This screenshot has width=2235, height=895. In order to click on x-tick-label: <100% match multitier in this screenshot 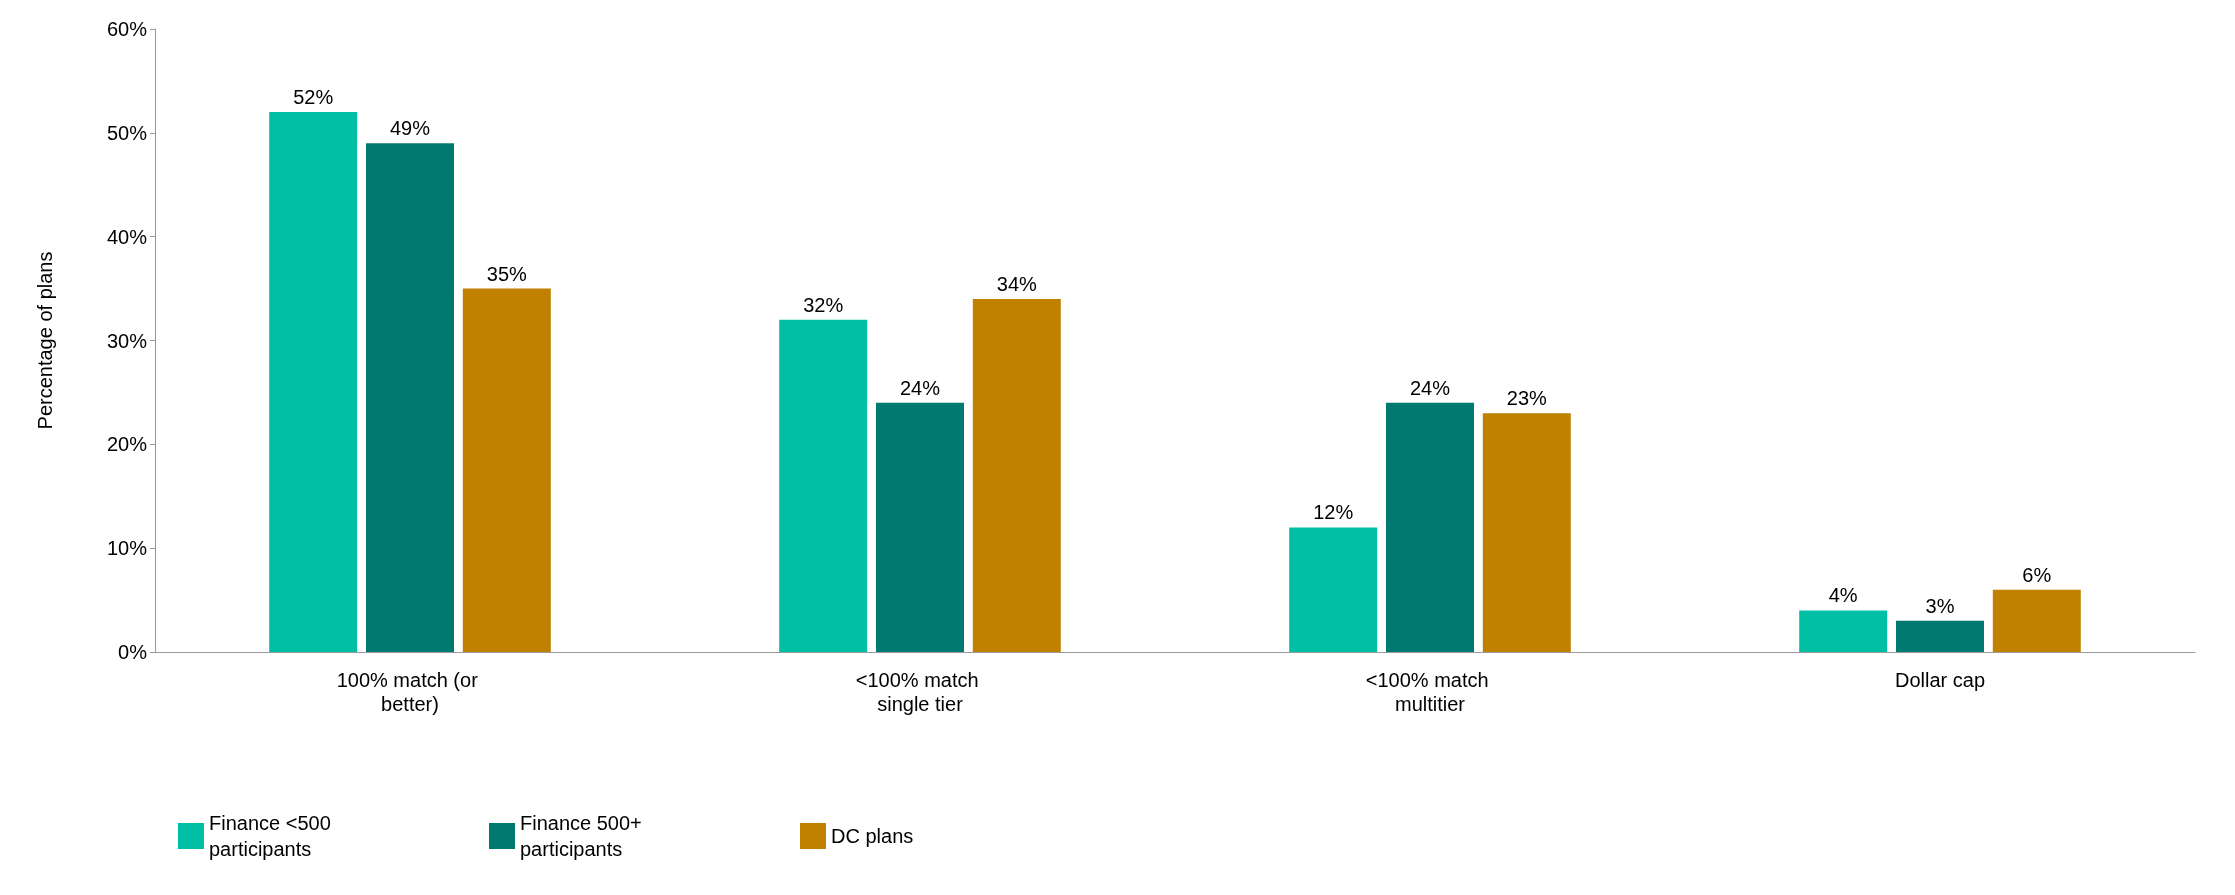, I will do `click(1430, 692)`.